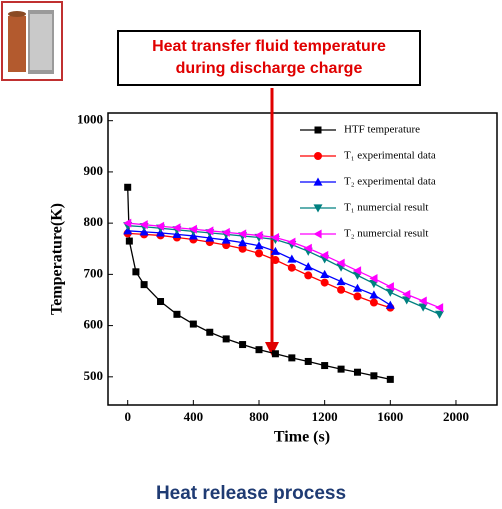 This screenshot has height=509, width=502. Describe the element at coordinates (57, 259) in the screenshot. I see `y-axis-label: Temperature(K)` at that location.